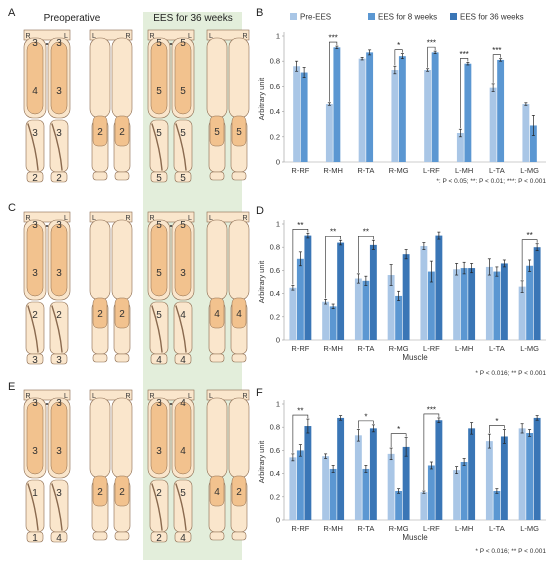  Describe the element at coordinates (59, 78) in the screenshot. I see `map-1-pre-front-left-quadriceps` at that location.